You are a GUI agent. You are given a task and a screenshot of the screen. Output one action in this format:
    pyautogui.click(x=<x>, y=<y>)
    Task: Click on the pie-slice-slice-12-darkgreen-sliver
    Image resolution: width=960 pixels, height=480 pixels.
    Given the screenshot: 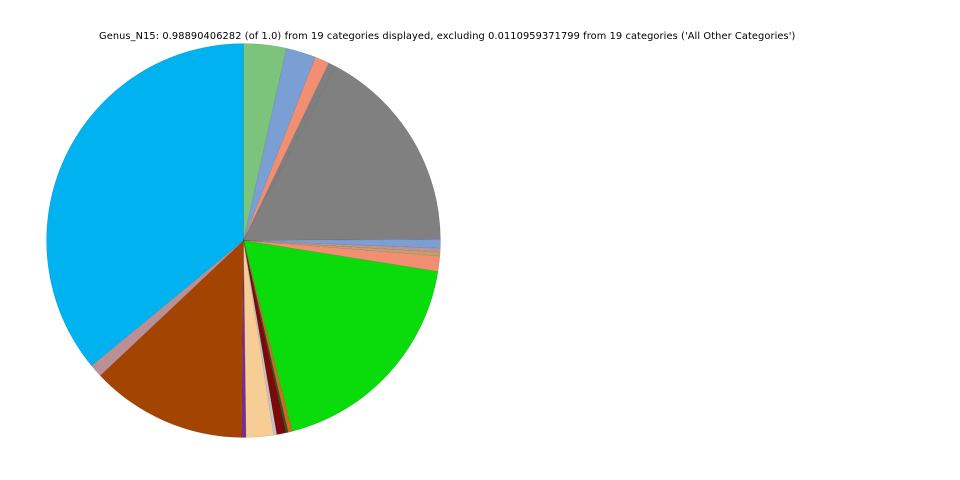 What is the action you would take?
    pyautogui.click(x=266, y=336)
    